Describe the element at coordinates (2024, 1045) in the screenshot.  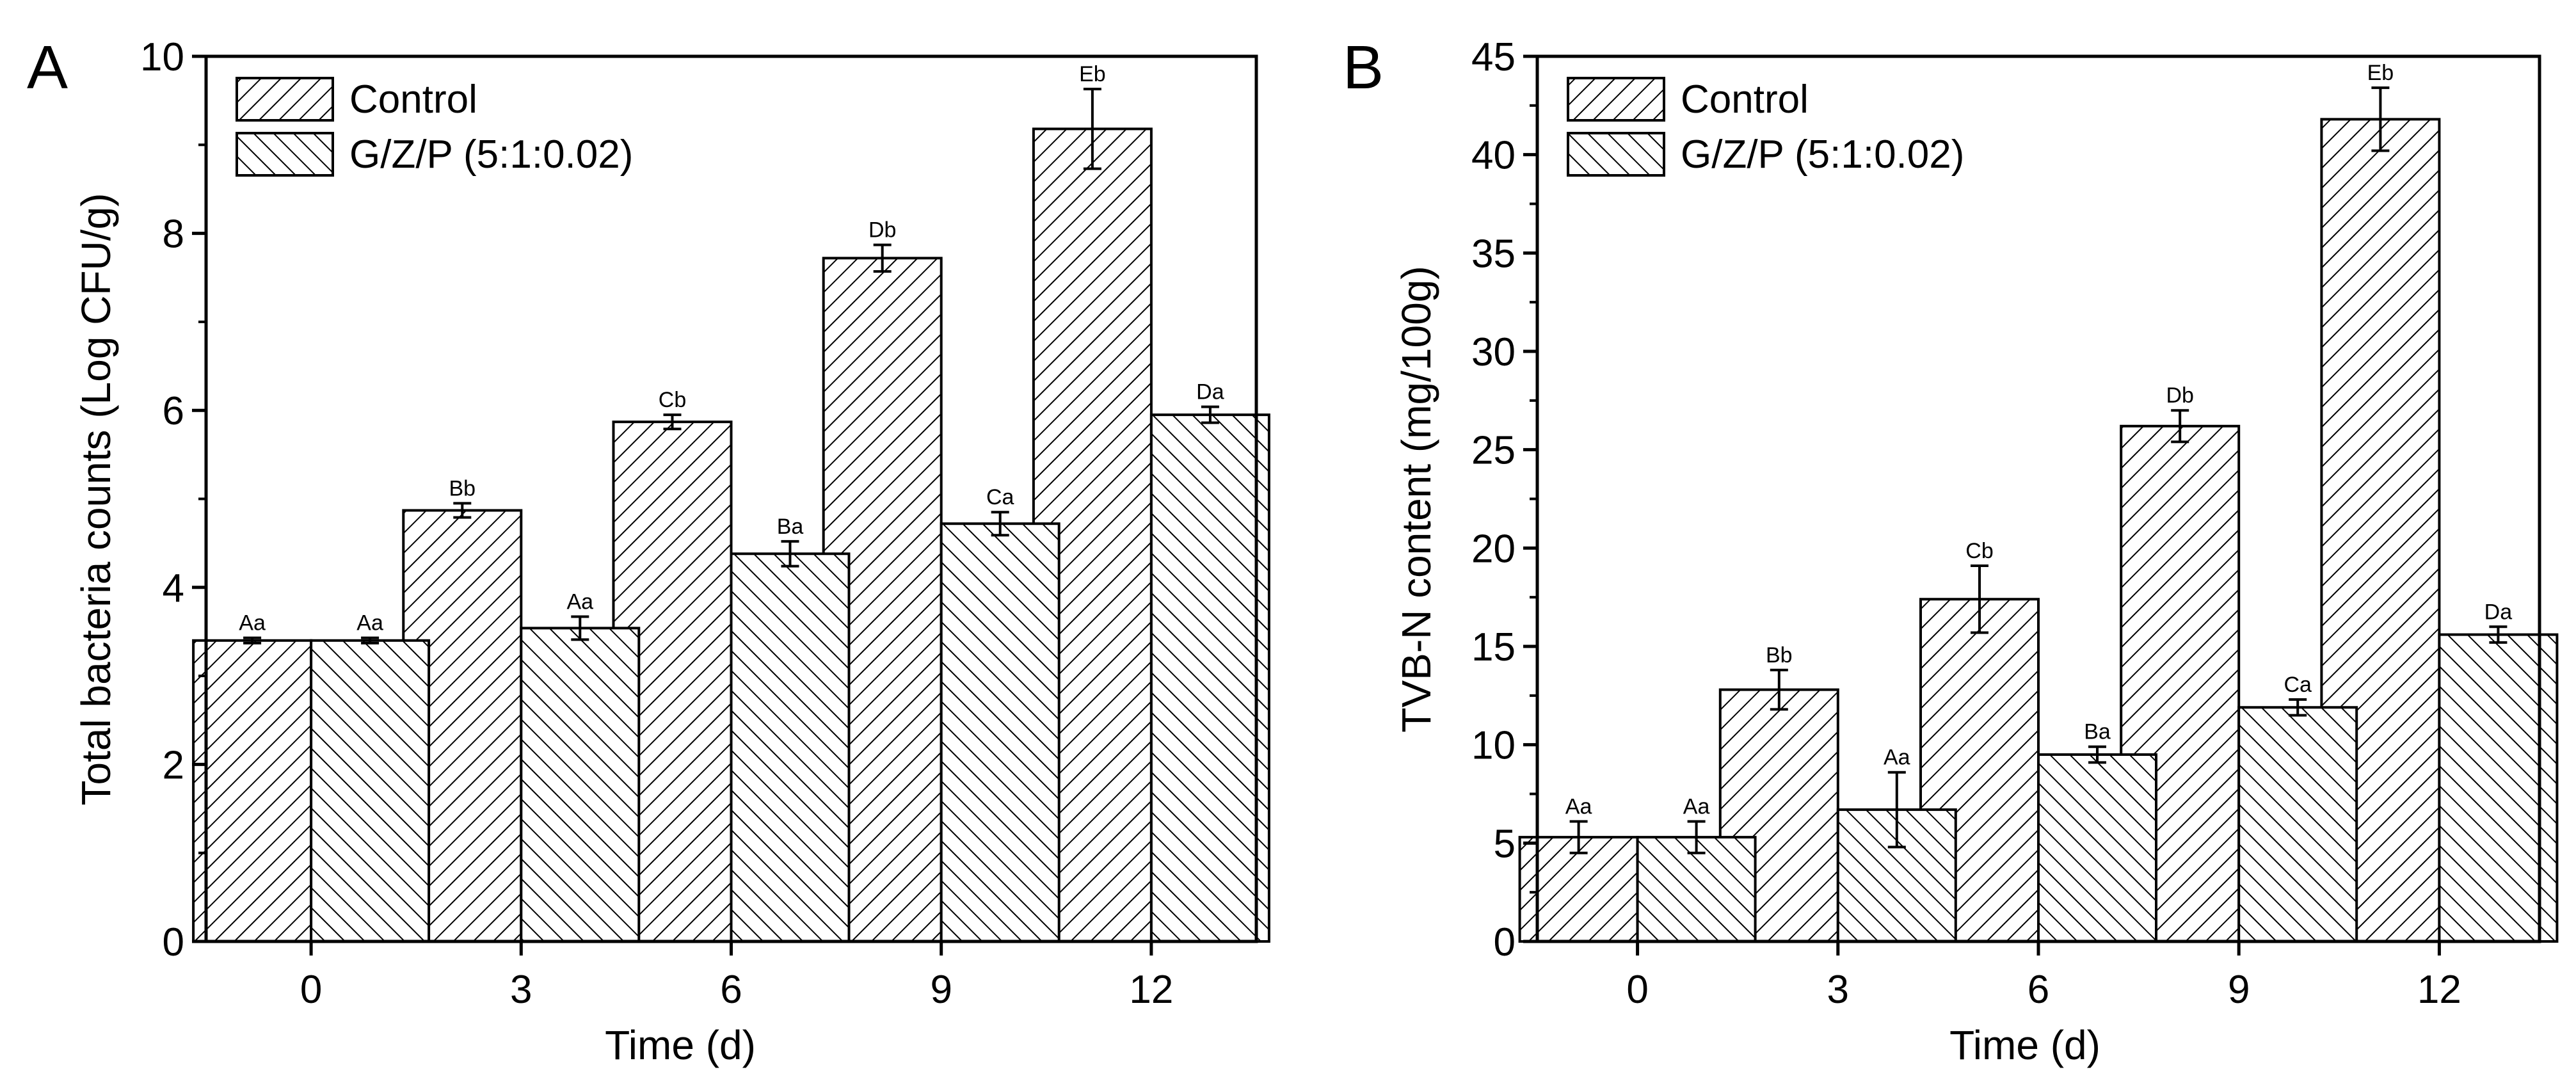
I see `panel-b-x-axis-title: Time (d)` at that location.